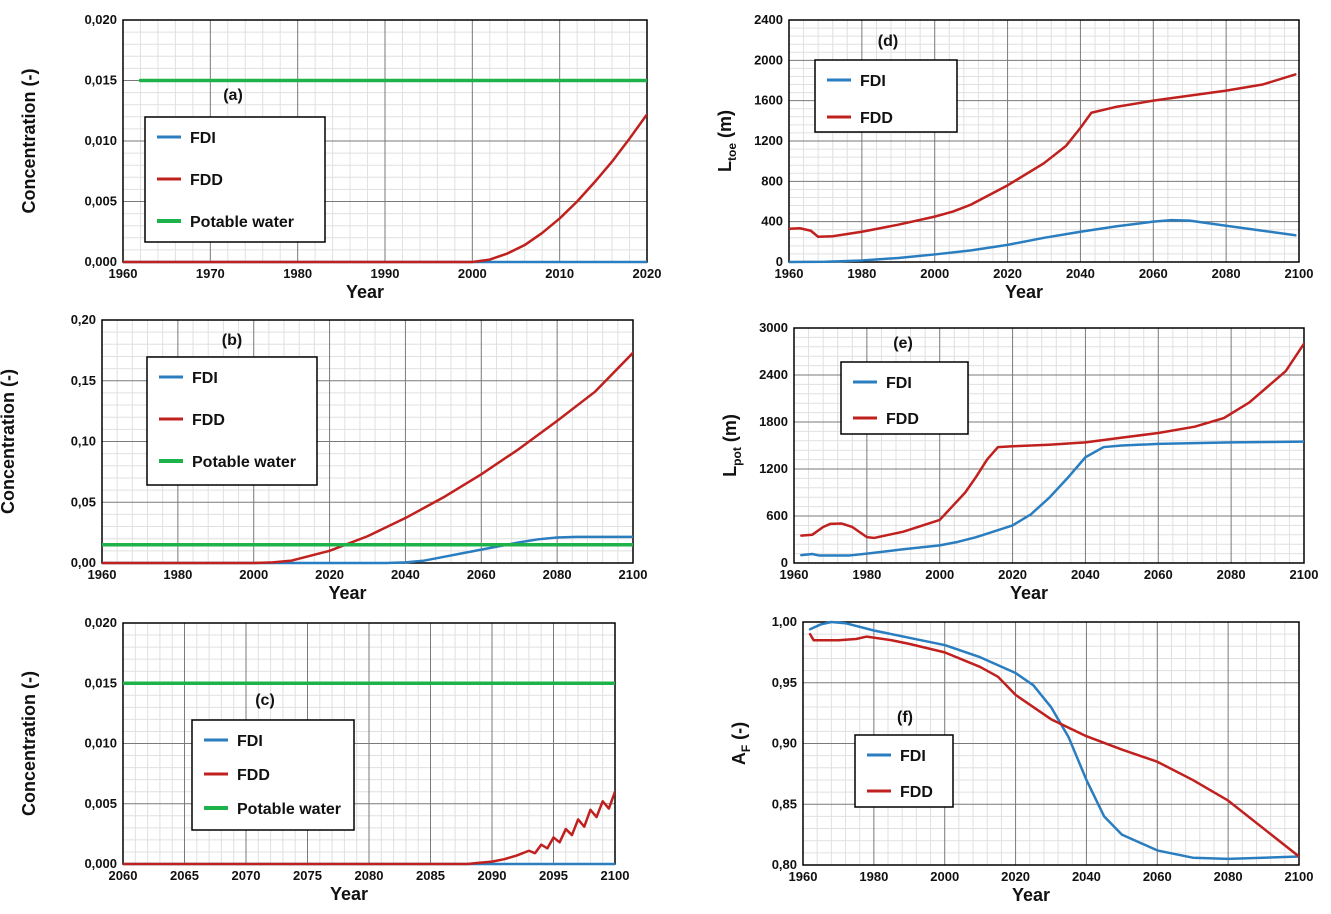 Image resolution: width=1331 pixels, height=914 pixels. What do you see at coordinates (553, 875) in the screenshot?
I see `x-tick-label: 2095` at bounding box center [553, 875].